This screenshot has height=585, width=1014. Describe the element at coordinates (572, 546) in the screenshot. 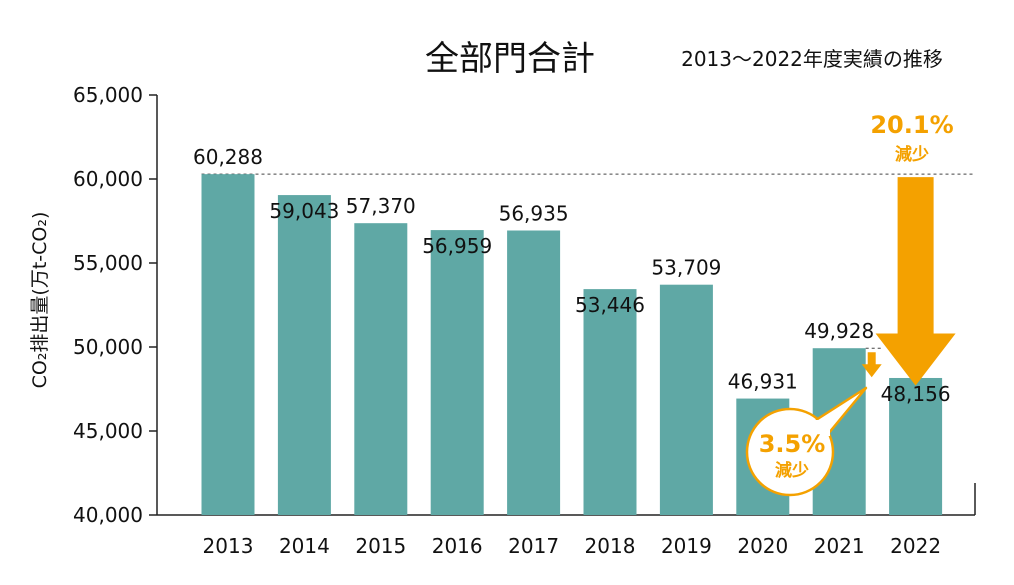

I see `x-tick-labels: 2013 2014 2015 2016 2017 2018 2019 2020 2021 2022` at that location.